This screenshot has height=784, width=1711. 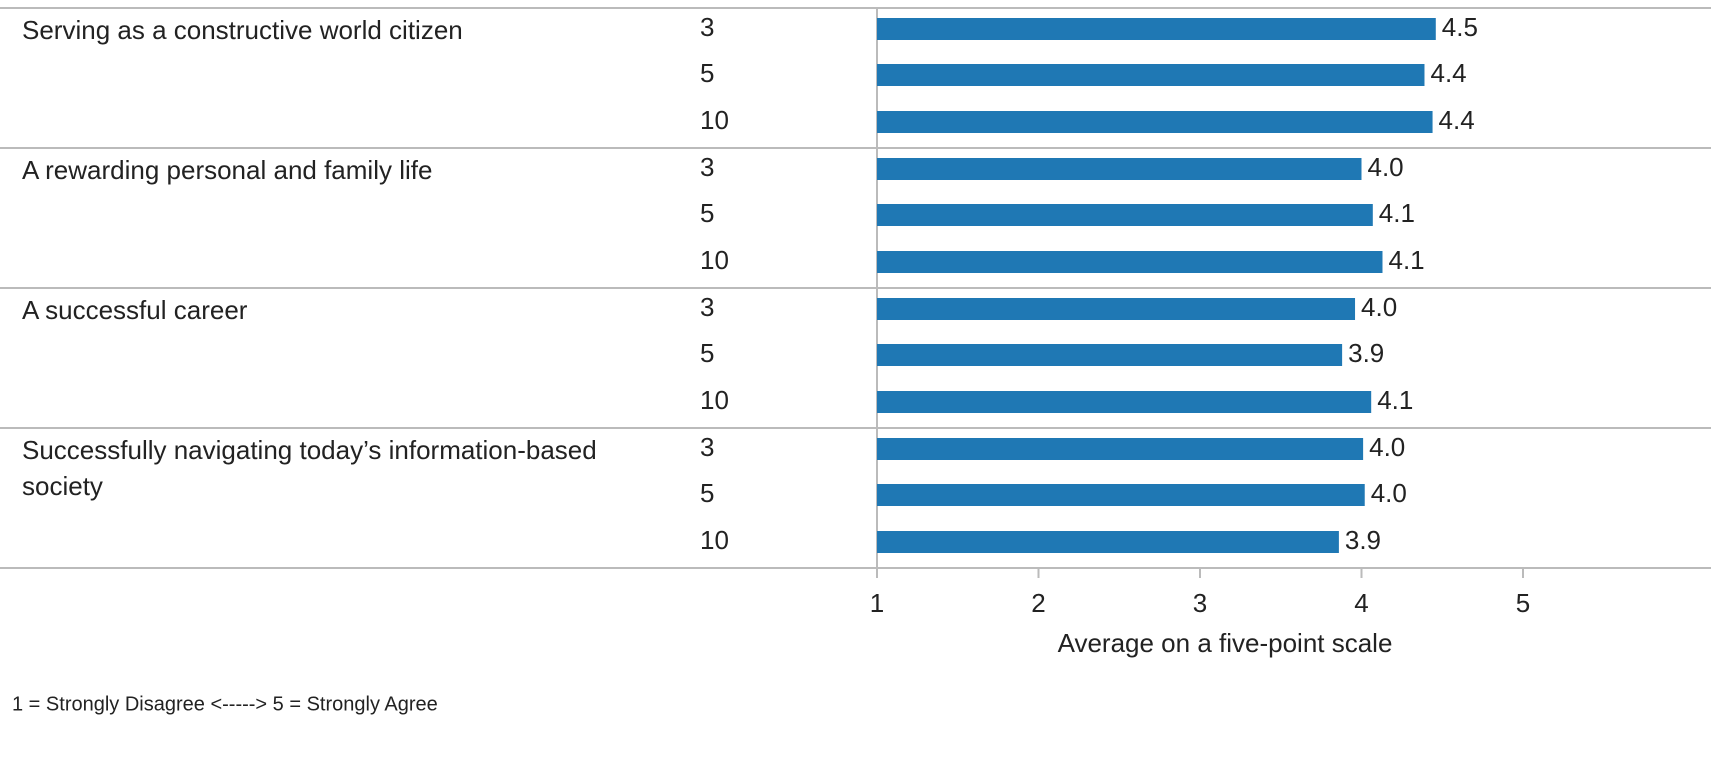 What do you see at coordinates (242, 30) in the screenshot?
I see `group-label: Serving as a constructive world citizen` at bounding box center [242, 30].